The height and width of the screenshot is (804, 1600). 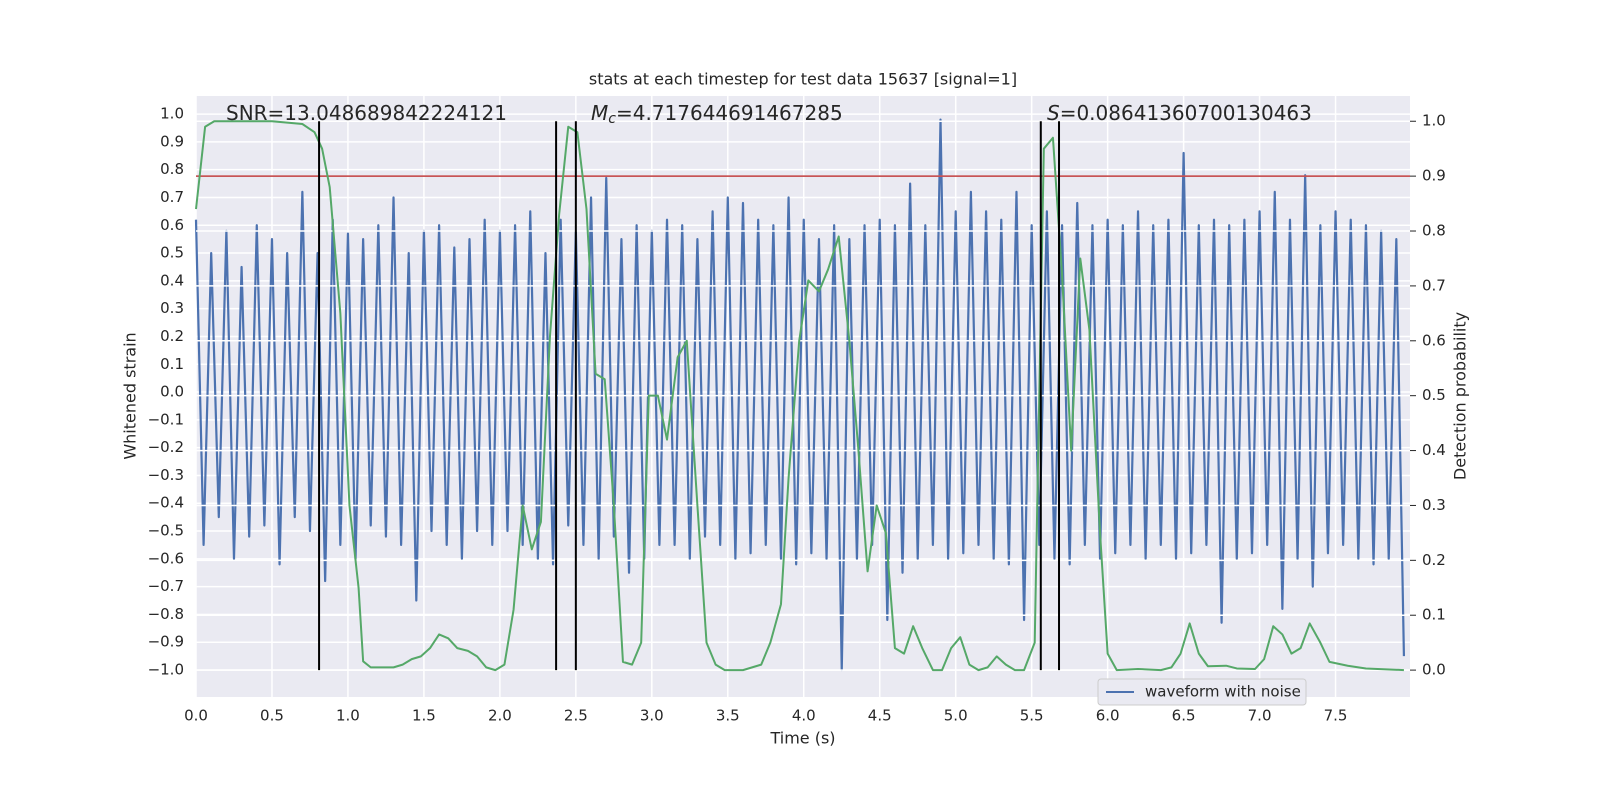 What do you see at coordinates (166, 503) in the screenshot?
I see `y-tick-label: −0.4` at bounding box center [166, 503].